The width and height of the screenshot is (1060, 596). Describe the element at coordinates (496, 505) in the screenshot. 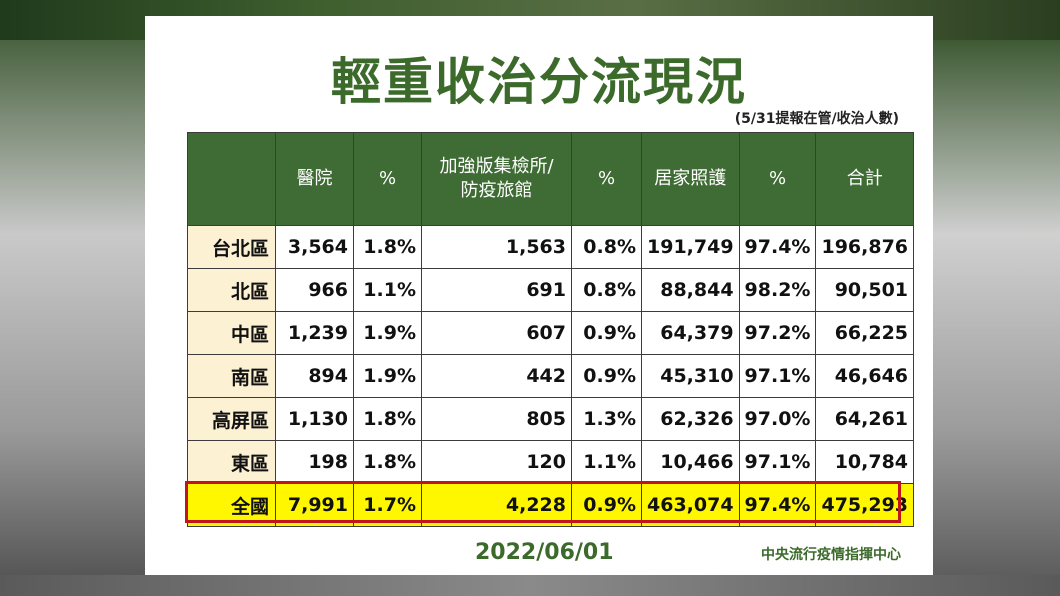

I see `value-cell: 4,228` at that location.